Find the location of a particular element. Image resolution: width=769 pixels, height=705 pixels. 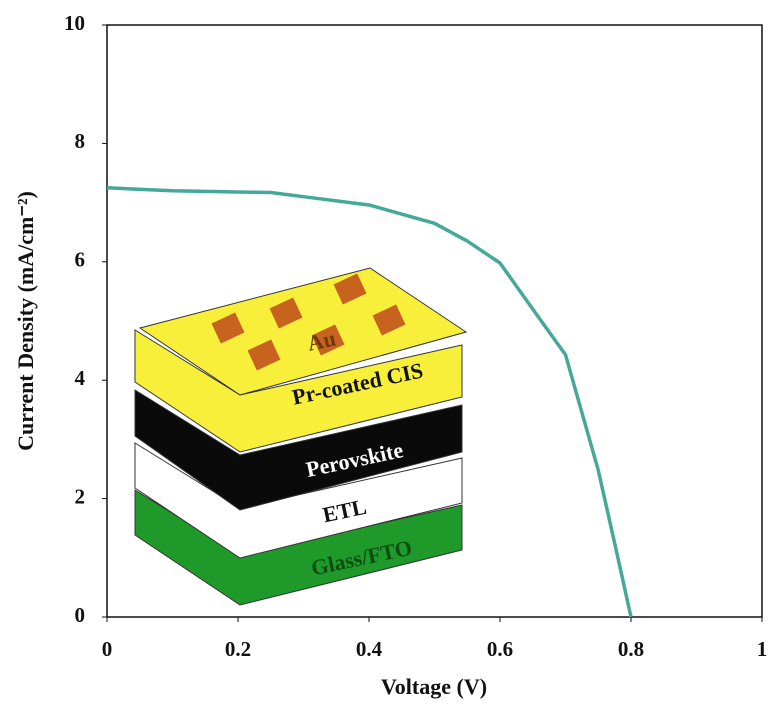

x-tick-label: 0.6 is located at coordinates (500, 649).